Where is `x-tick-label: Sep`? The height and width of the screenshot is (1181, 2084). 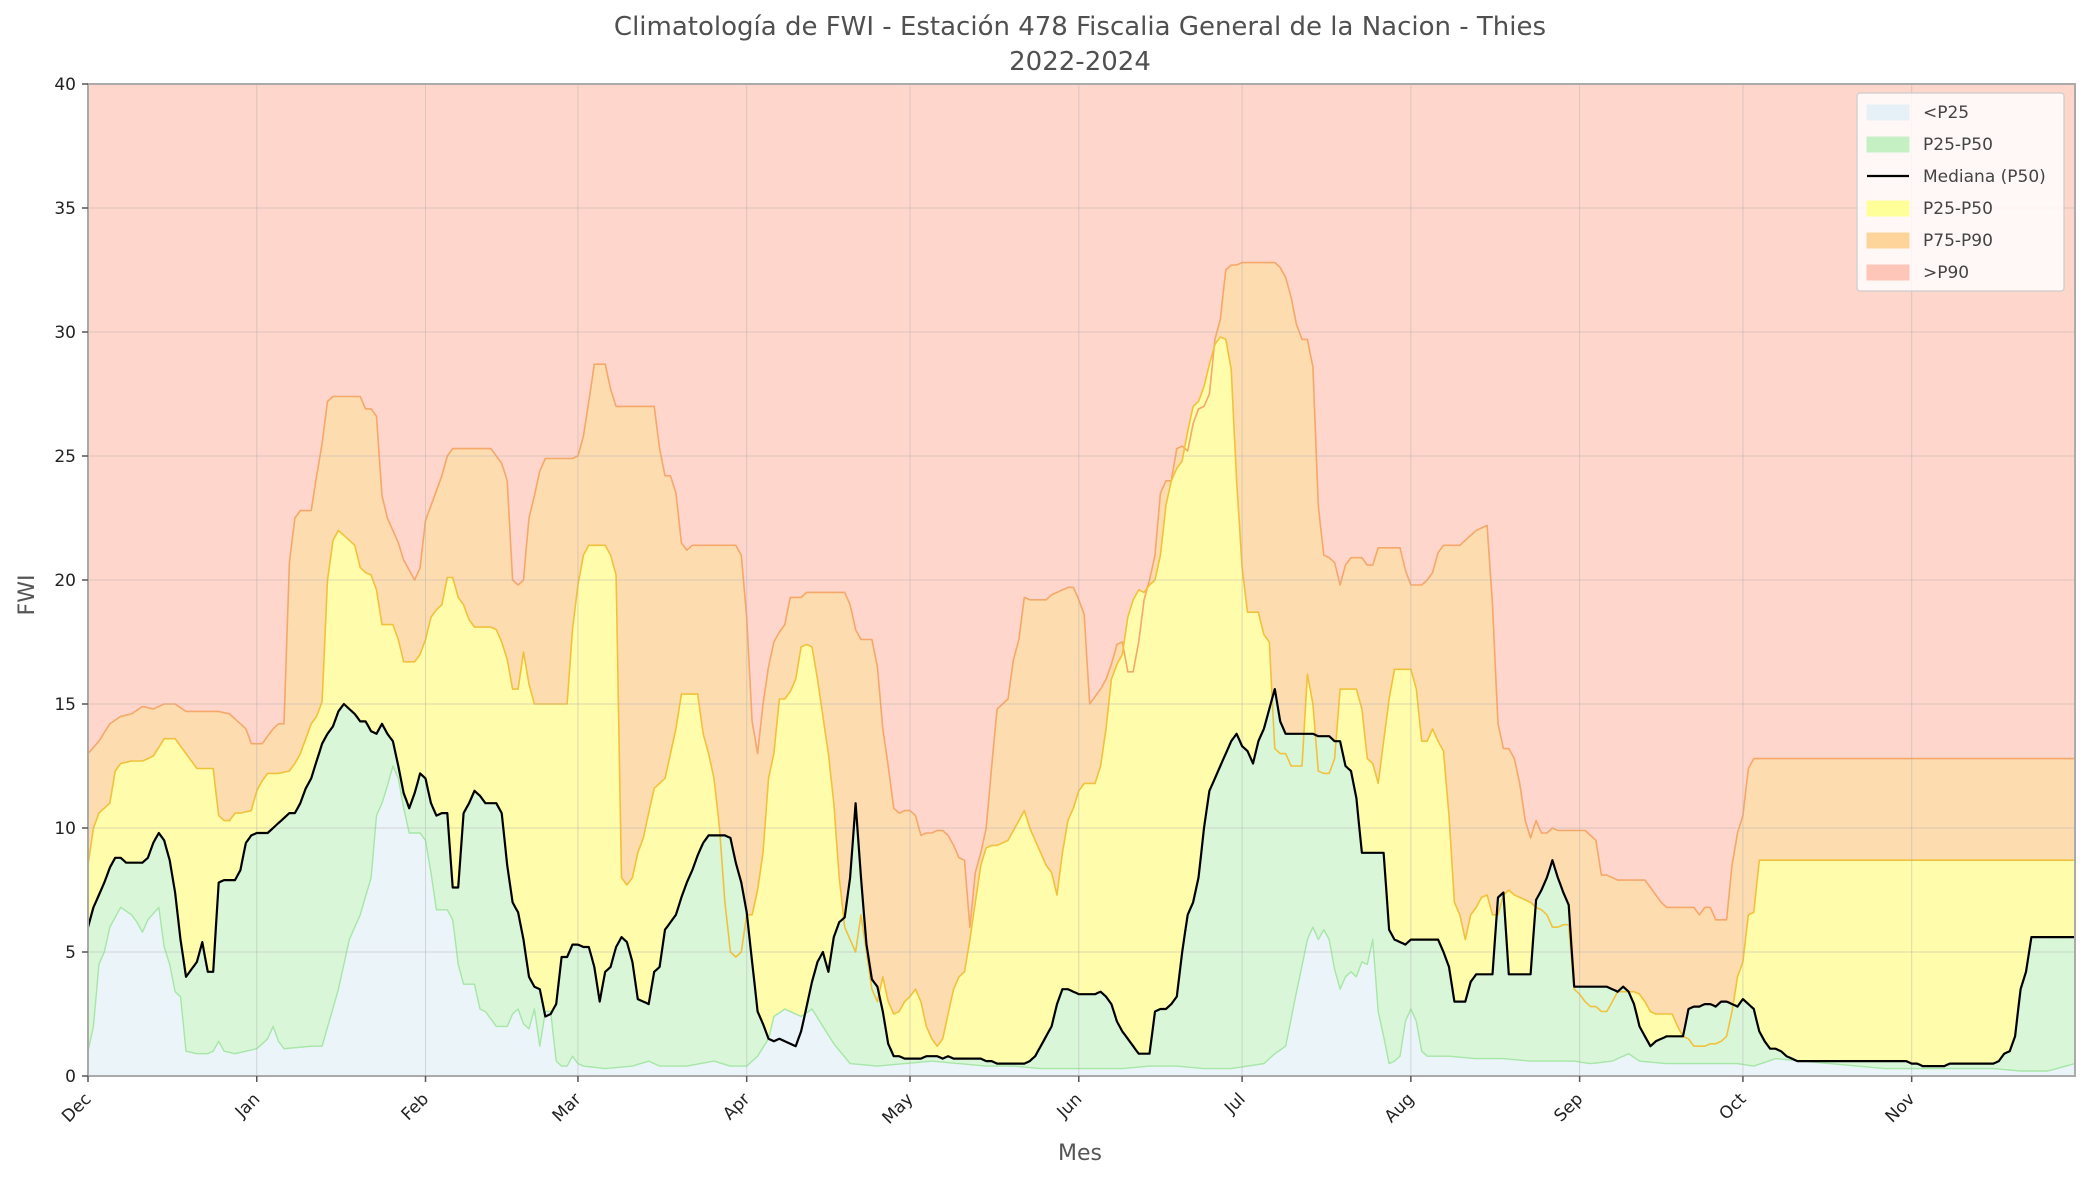 x-tick-label: Sep is located at coordinates (1568, 1107).